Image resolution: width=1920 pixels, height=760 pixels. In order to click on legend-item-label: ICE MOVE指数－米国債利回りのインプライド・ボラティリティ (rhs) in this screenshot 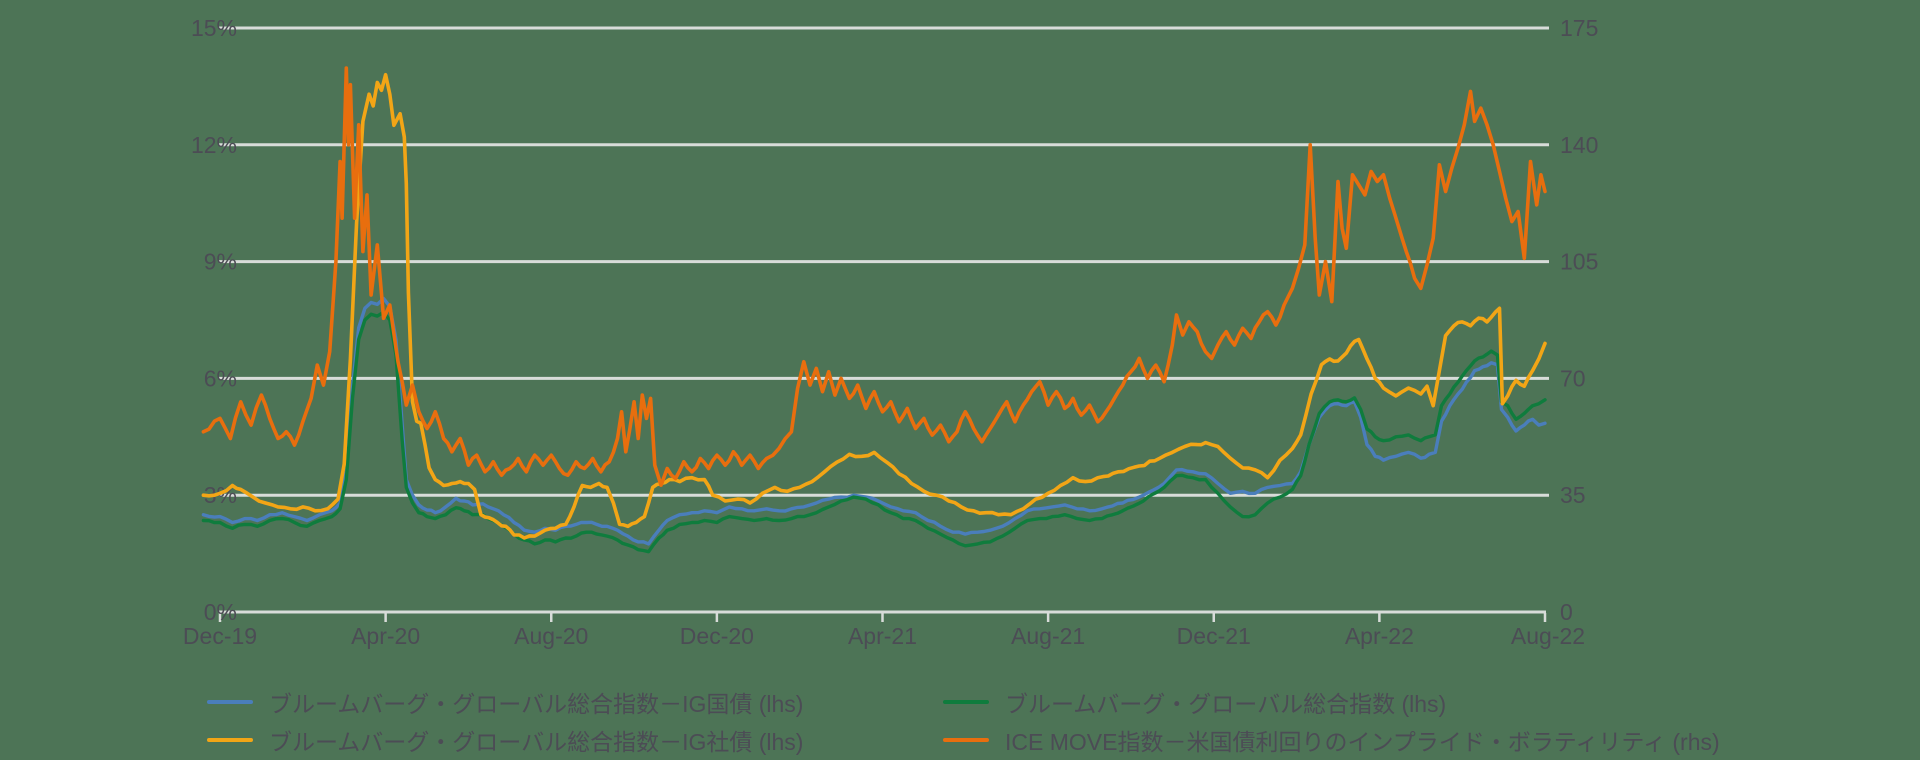, I will do `click(1362, 742)`.